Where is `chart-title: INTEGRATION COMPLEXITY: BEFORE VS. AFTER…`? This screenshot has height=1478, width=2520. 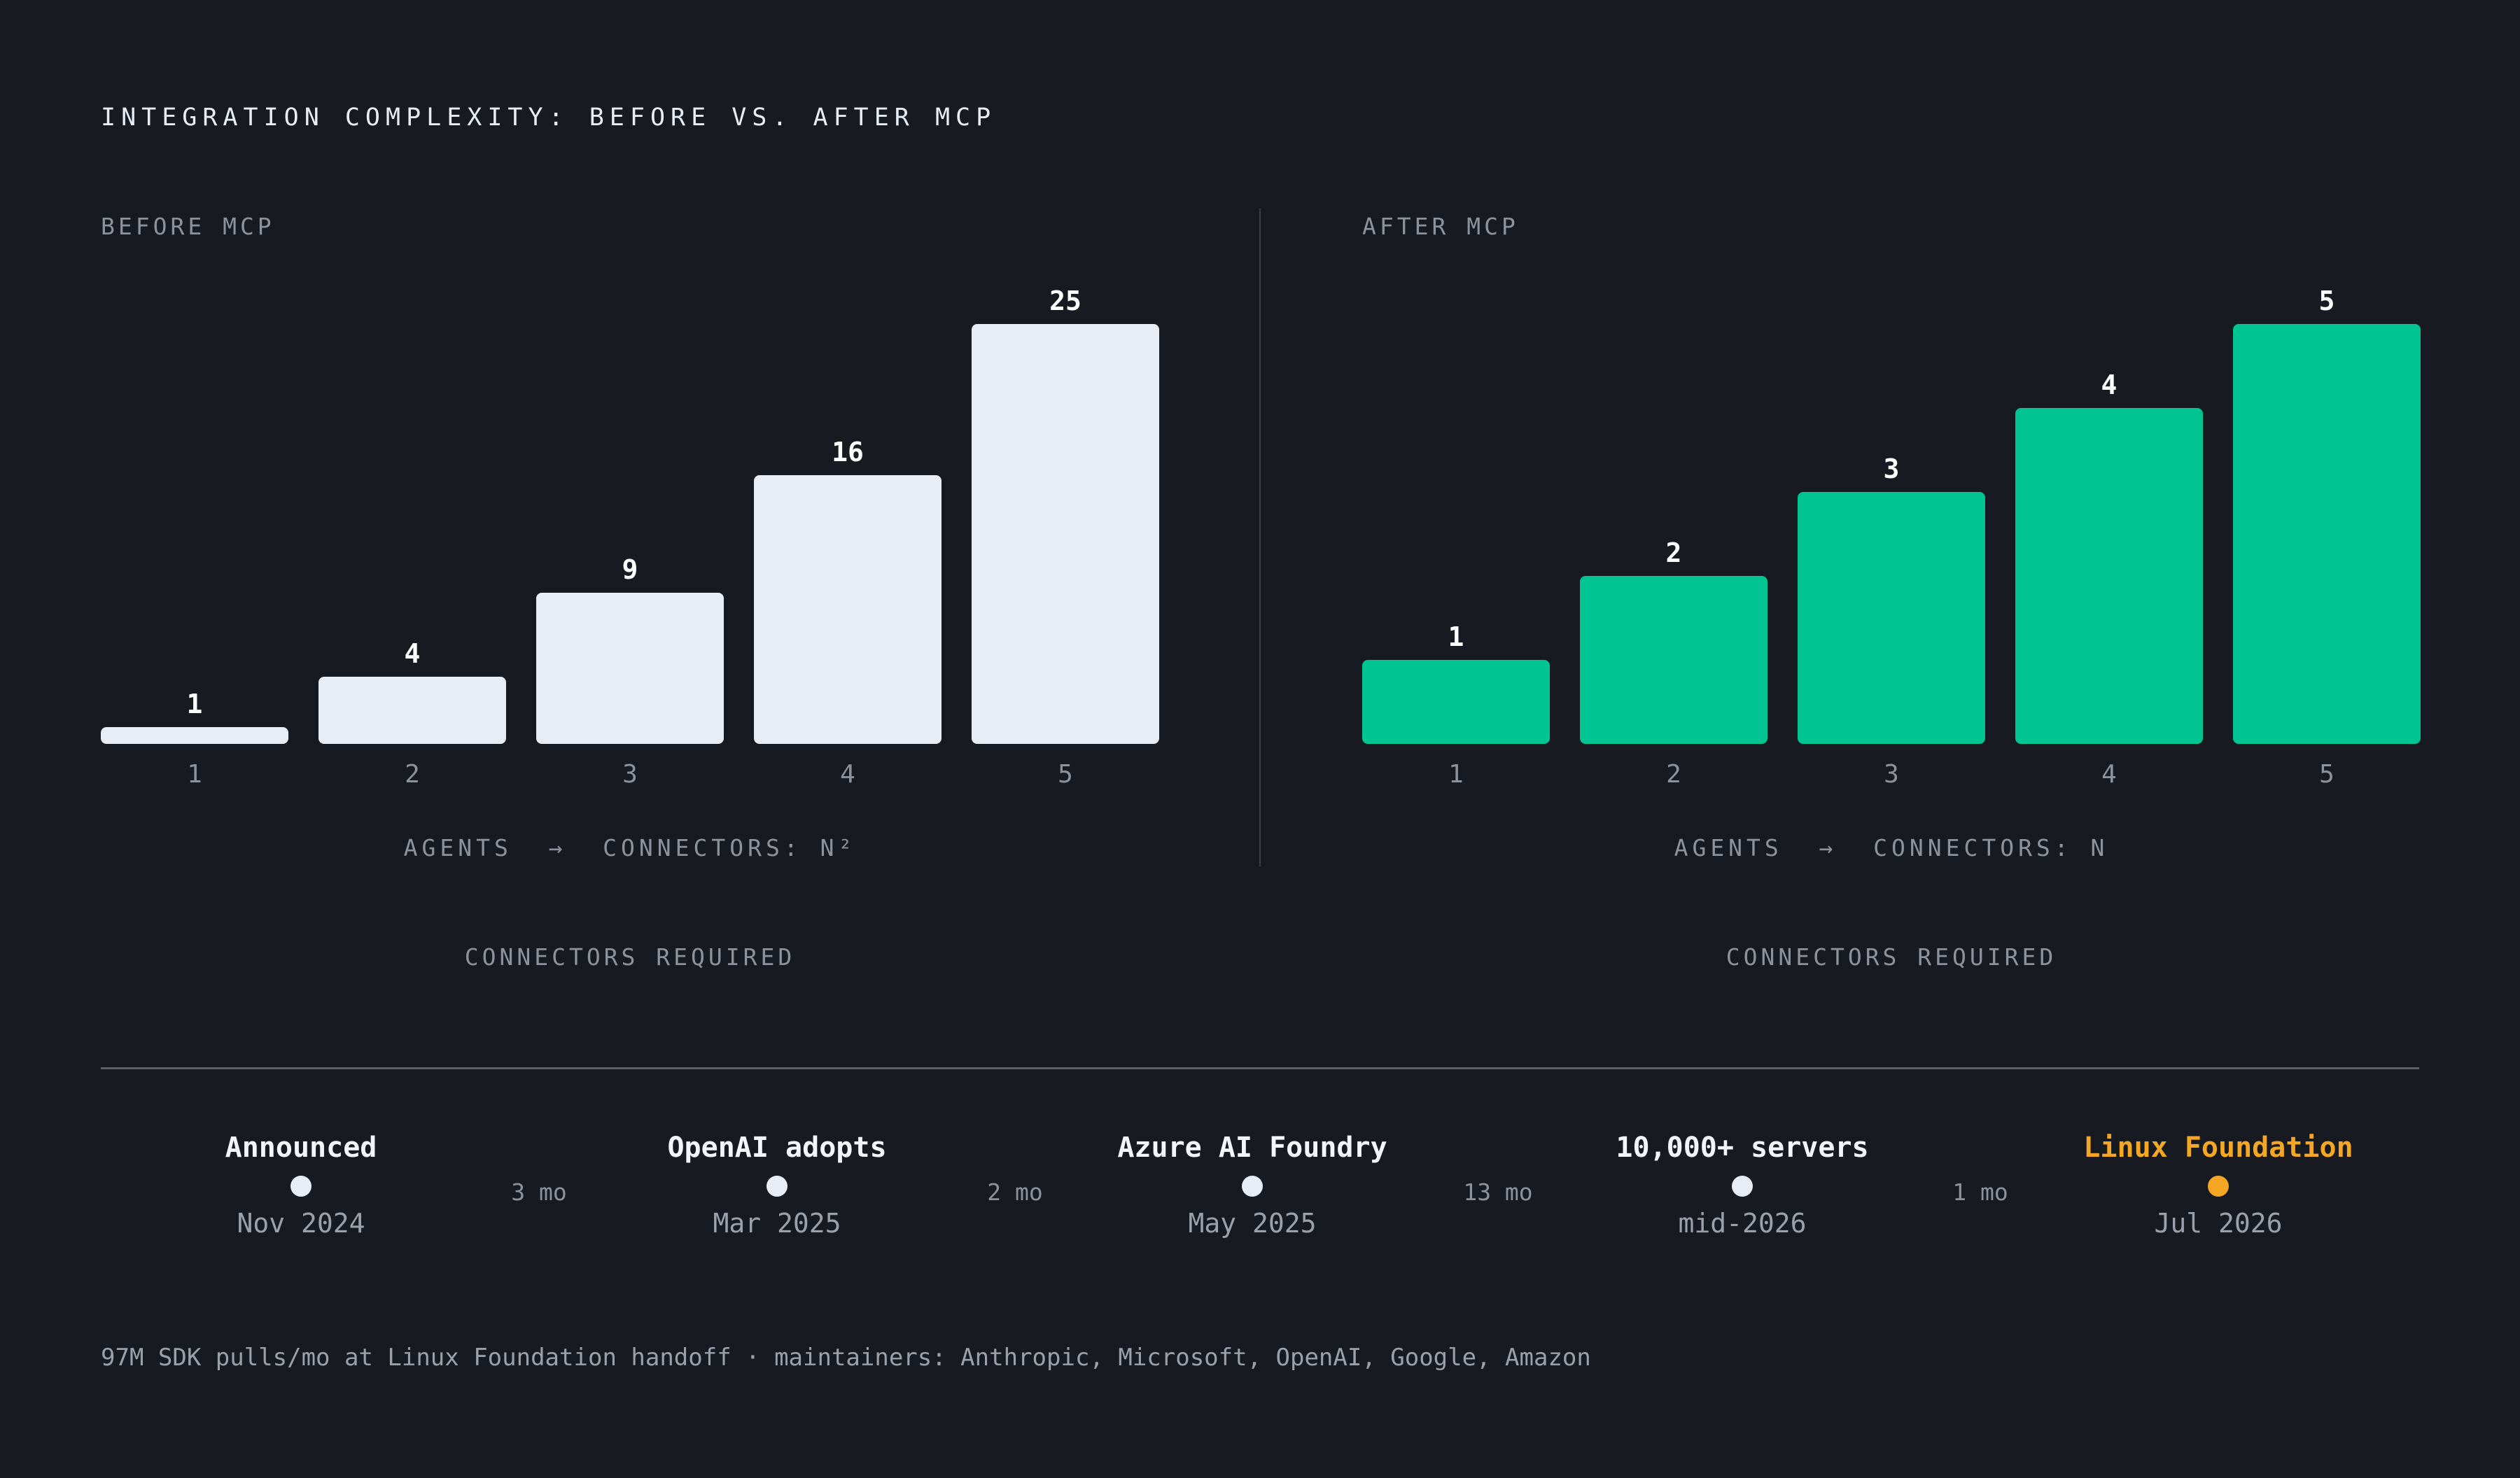
chart-title: INTEGRATION COMPLEXITY: BEFORE VS. AFTER… is located at coordinates (549, 118).